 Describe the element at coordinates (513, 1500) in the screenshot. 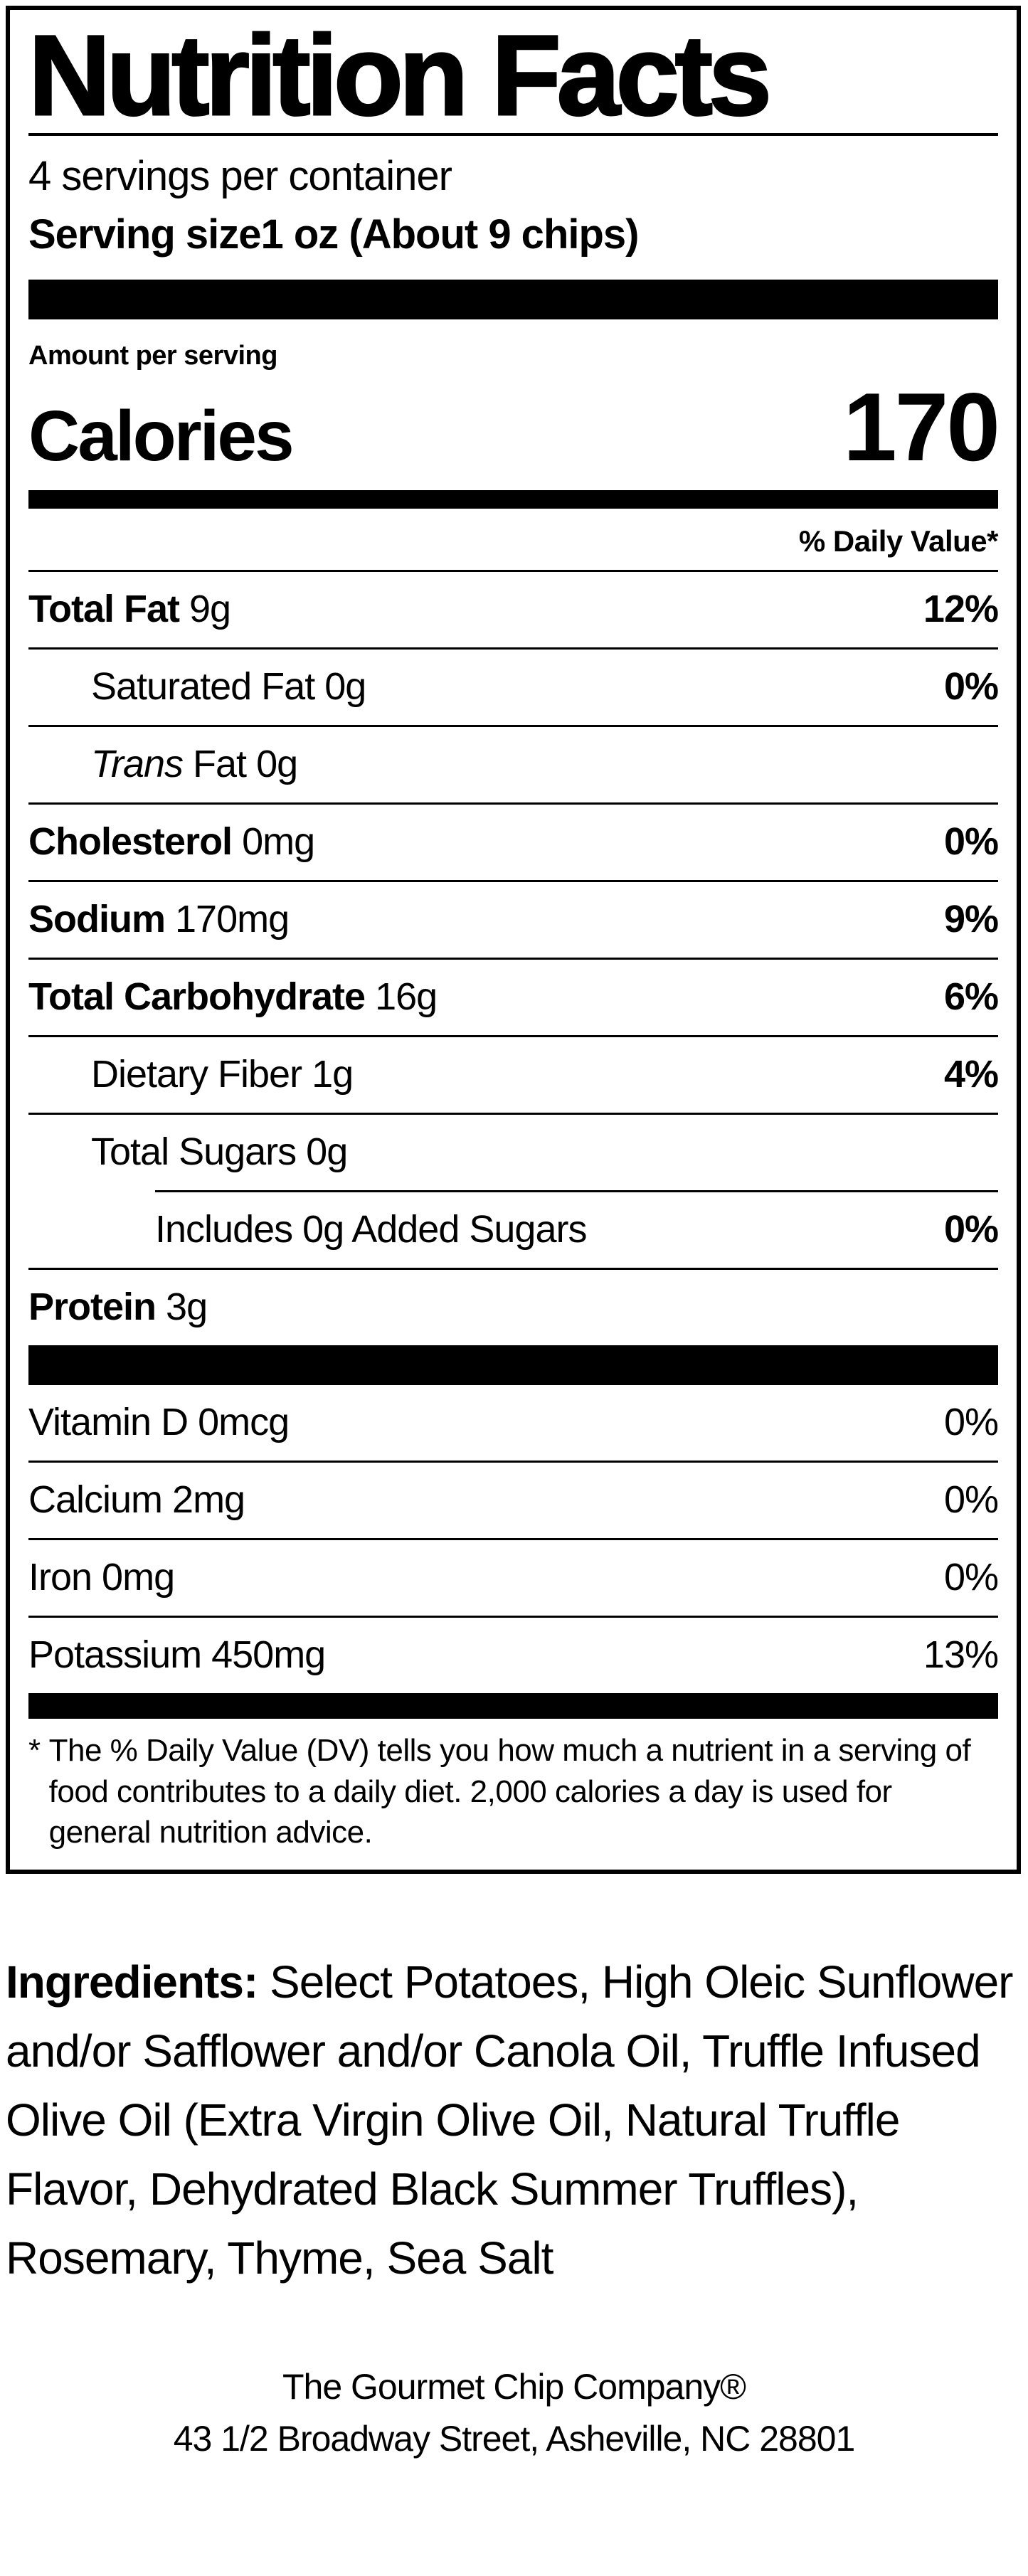

I see `vitamin-row-calcium: Calcium 2mg 0%` at that location.